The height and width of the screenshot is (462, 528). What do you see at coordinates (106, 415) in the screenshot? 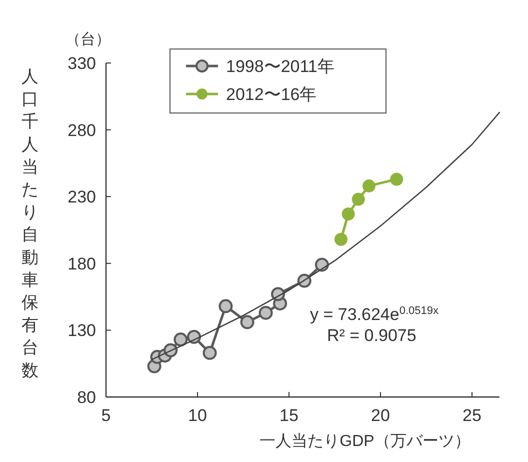
I see `x-tick-label: 5` at bounding box center [106, 415].